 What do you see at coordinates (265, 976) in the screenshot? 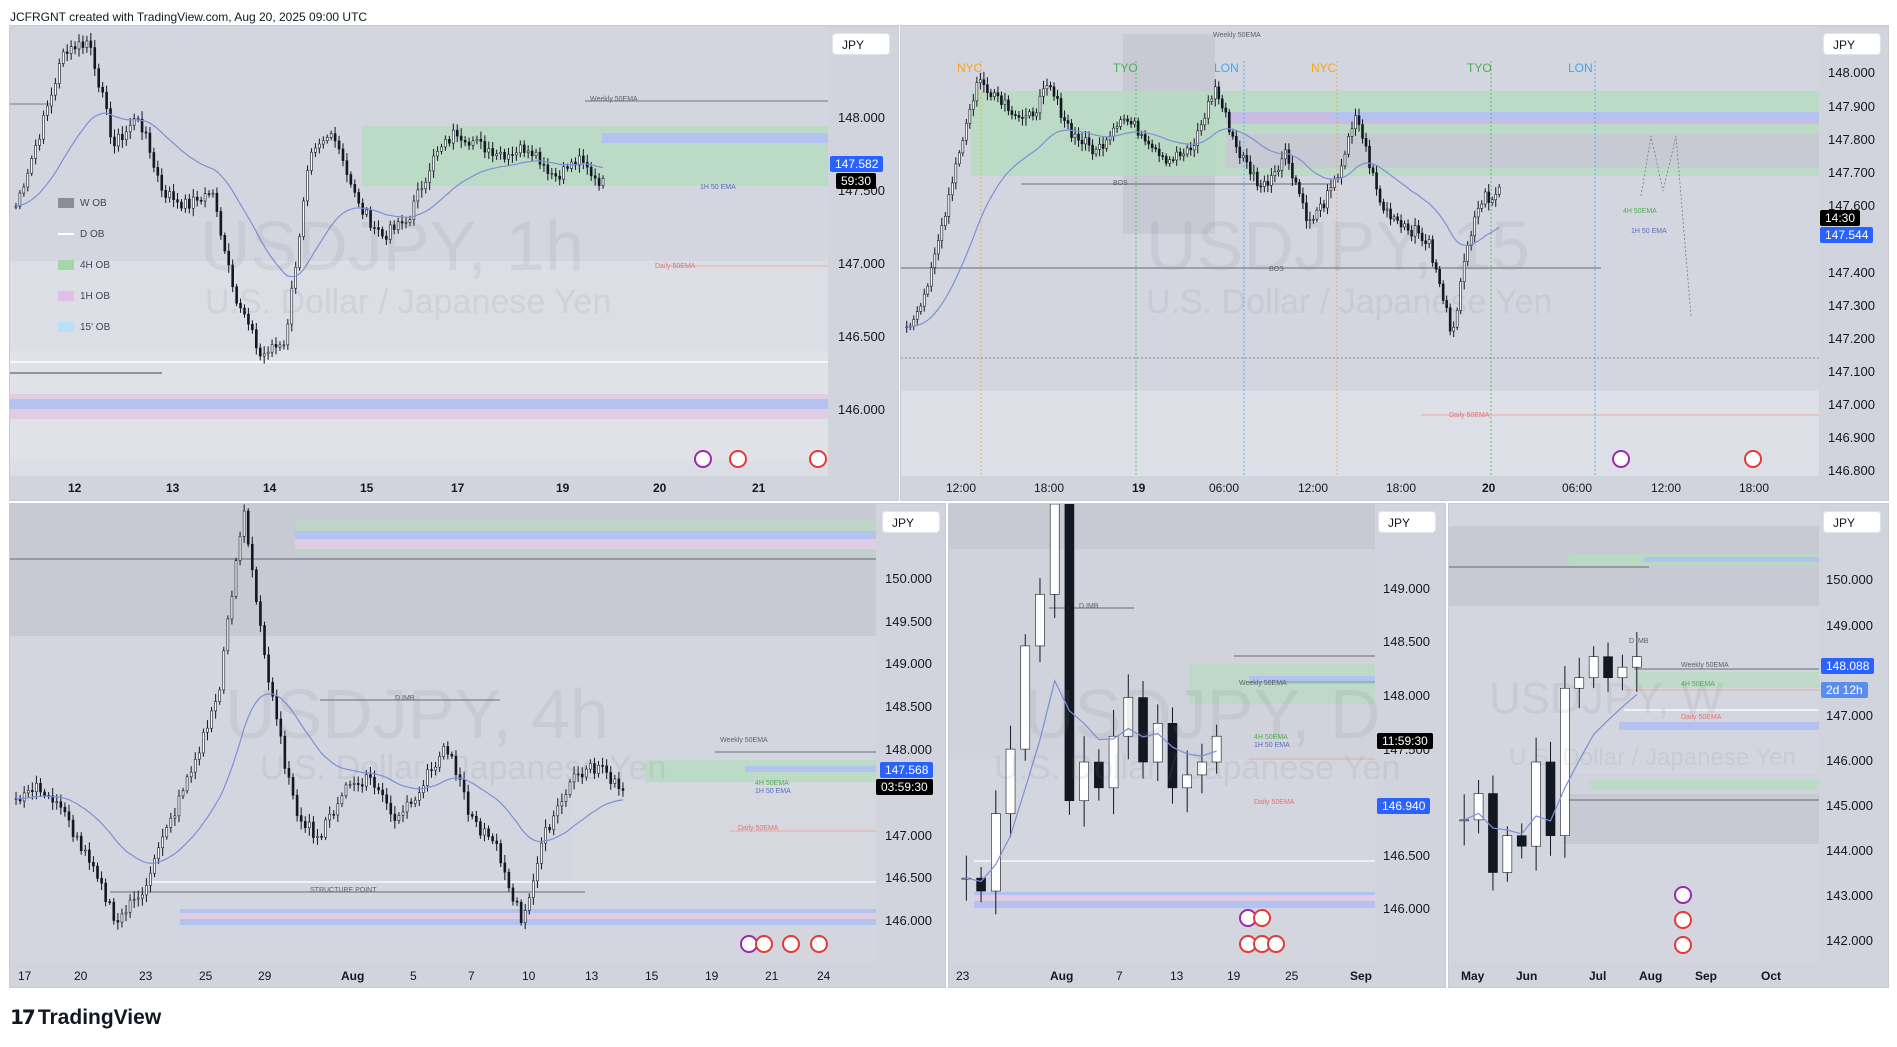
I see `x-tick: 29` at bounding box center [265, 976].